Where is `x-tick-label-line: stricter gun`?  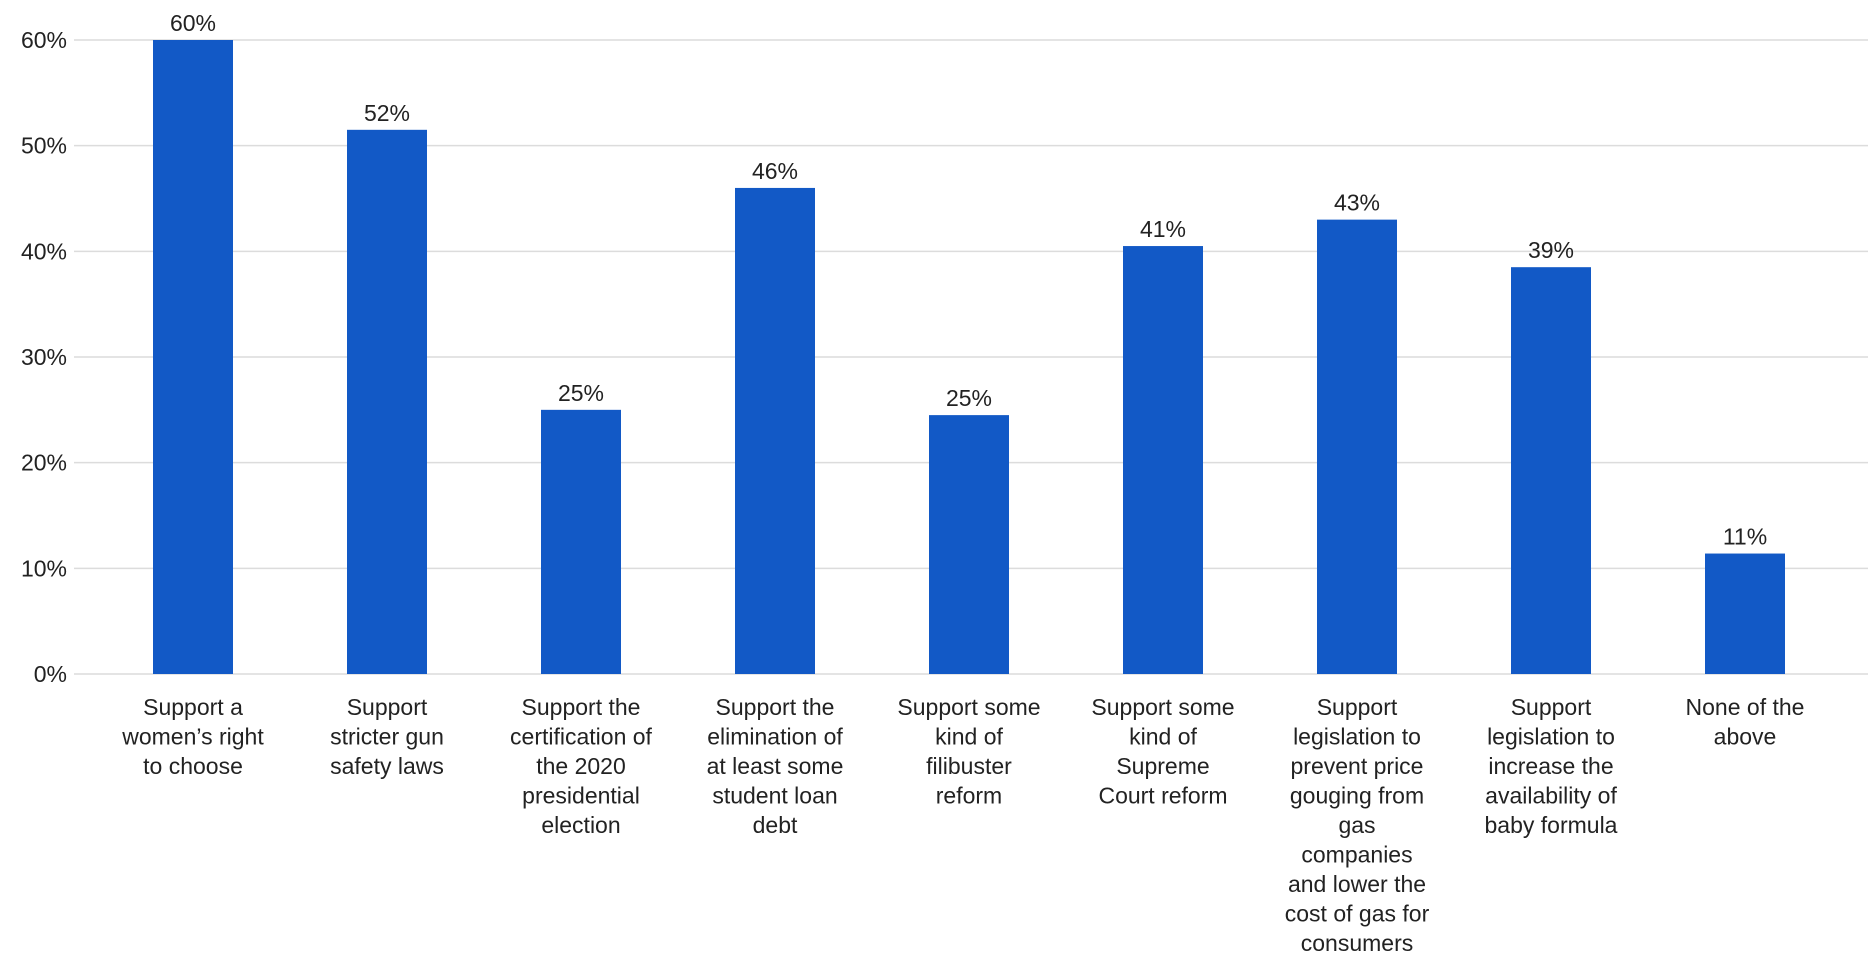 x-tick-label-line: stricter gun is located at coordinates (387, 737).